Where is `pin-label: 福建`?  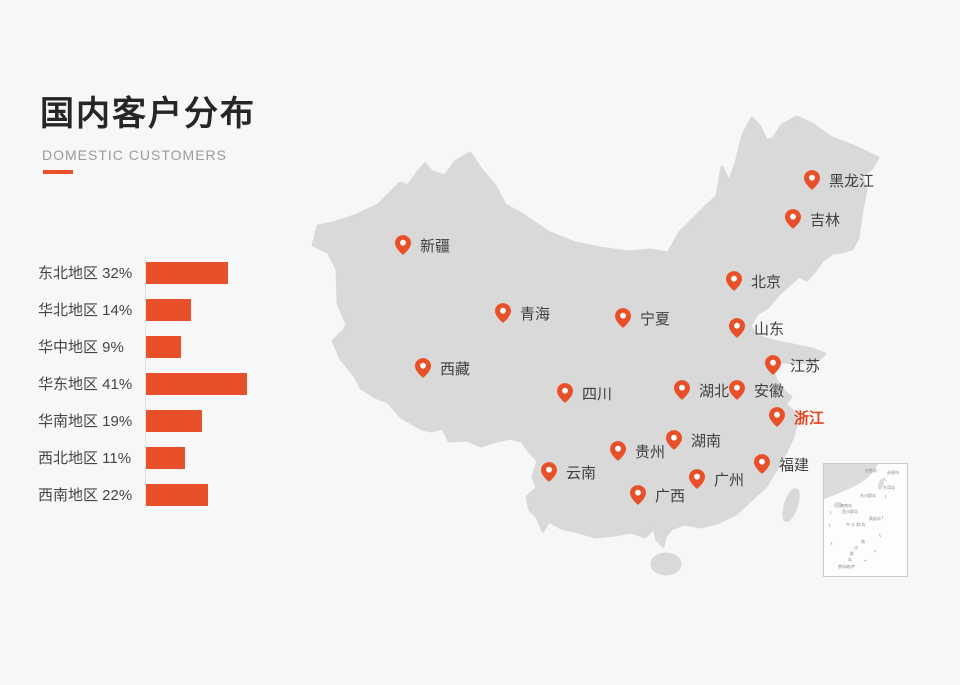
pin-label: 福建 is located at coordinates (794, 465).